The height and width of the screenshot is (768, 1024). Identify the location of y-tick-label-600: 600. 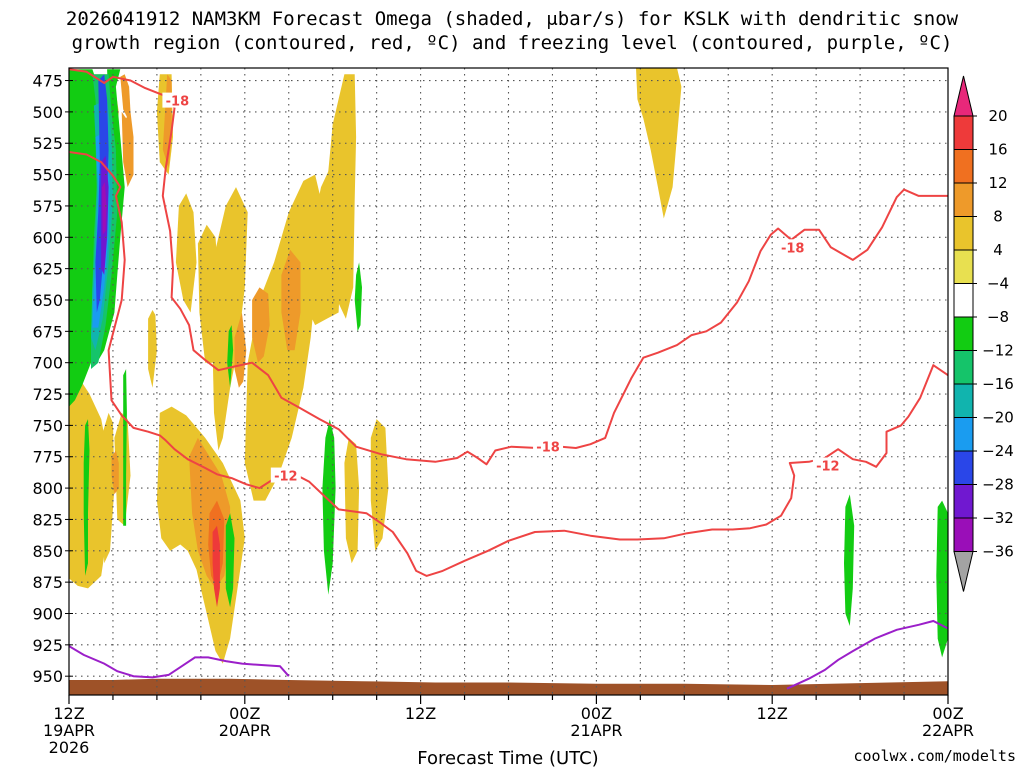
(47, 237).